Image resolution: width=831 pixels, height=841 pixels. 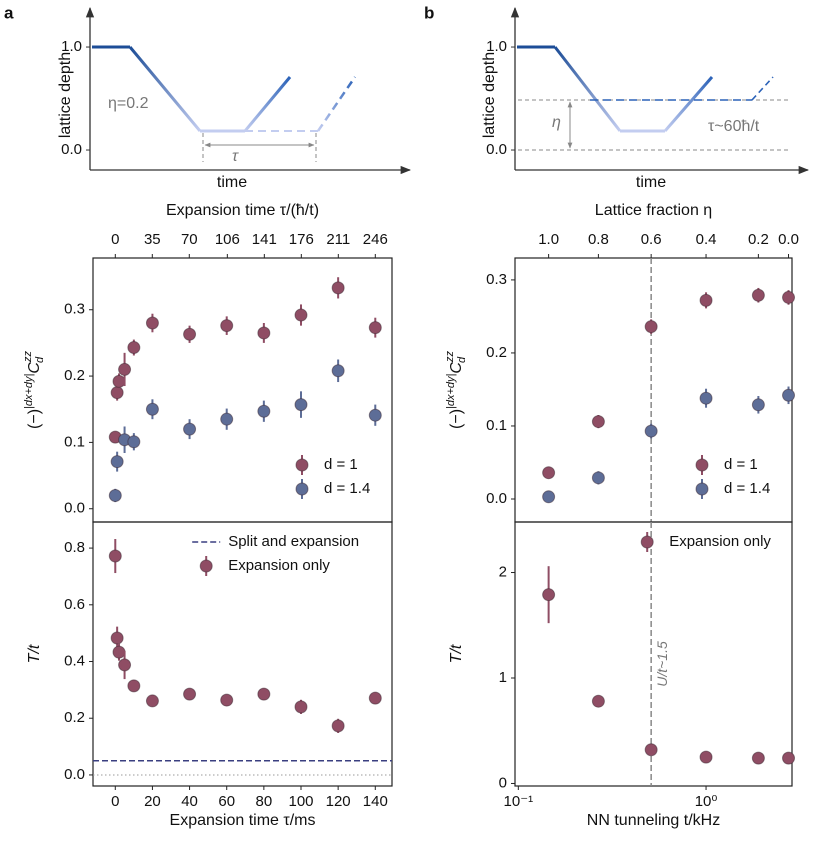 I want to click on annotation: τ, so click(x=235, y=156).